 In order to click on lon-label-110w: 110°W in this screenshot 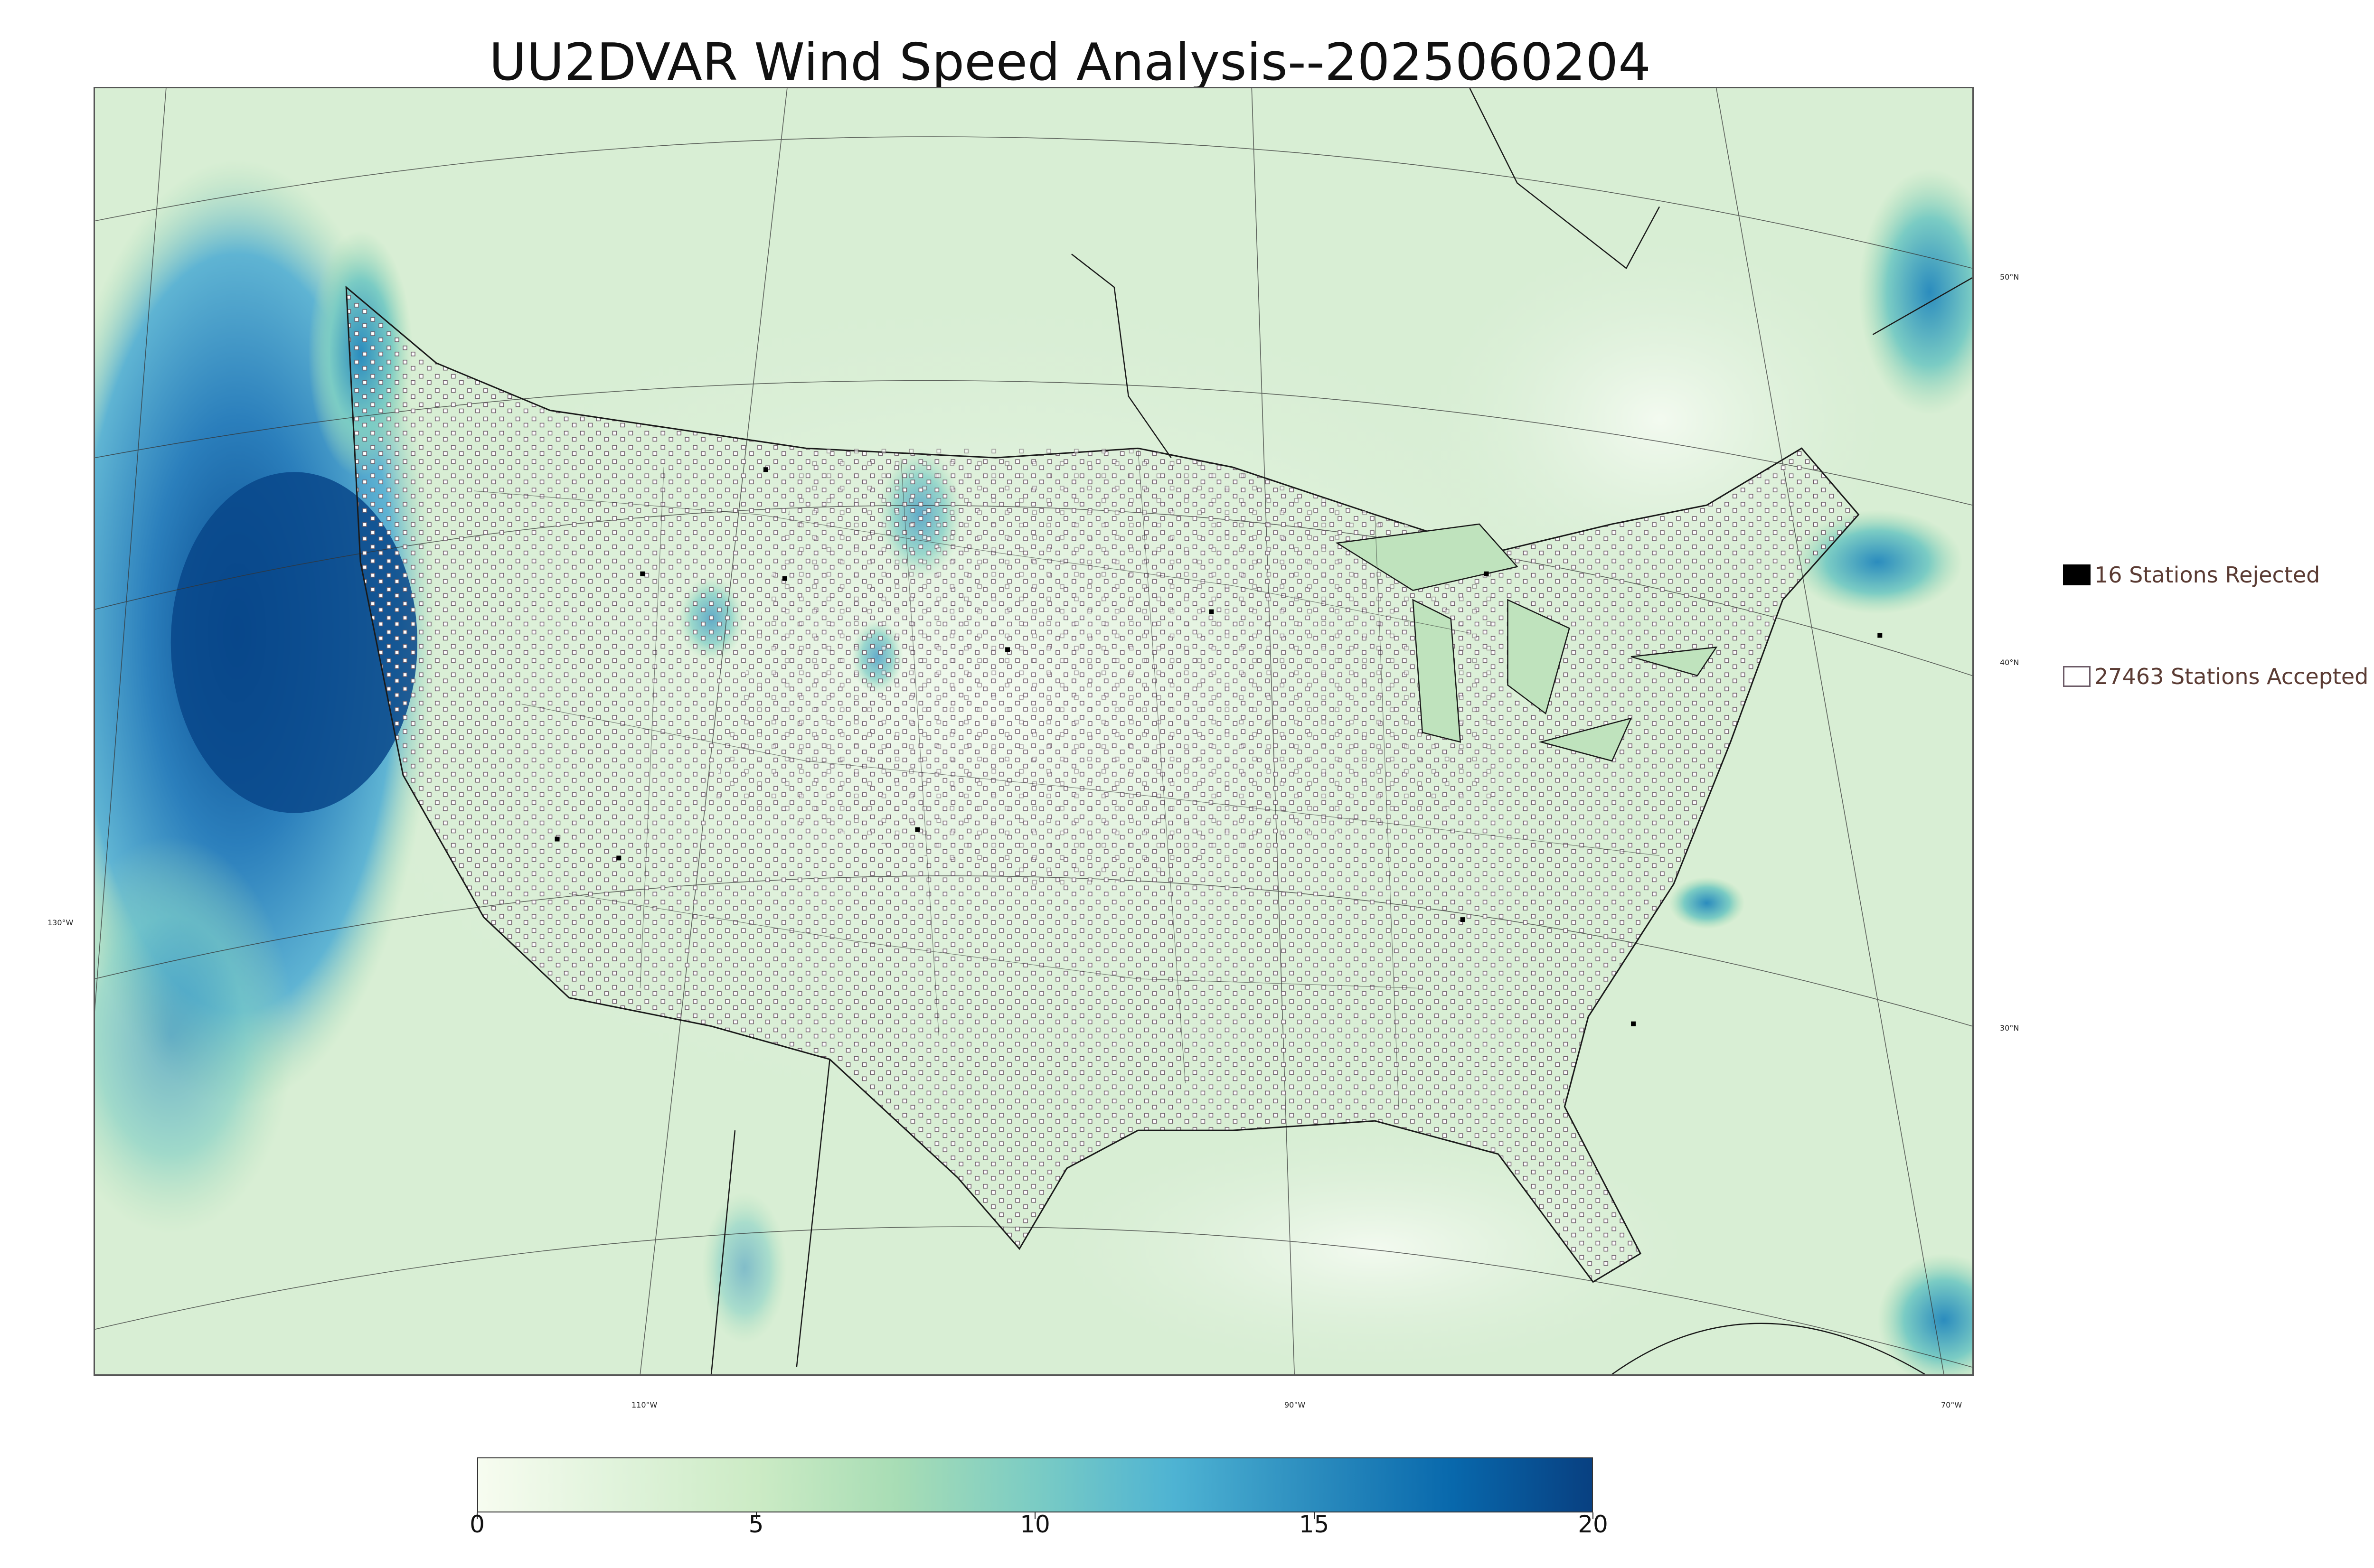, I will do `click(644, 1404)`.